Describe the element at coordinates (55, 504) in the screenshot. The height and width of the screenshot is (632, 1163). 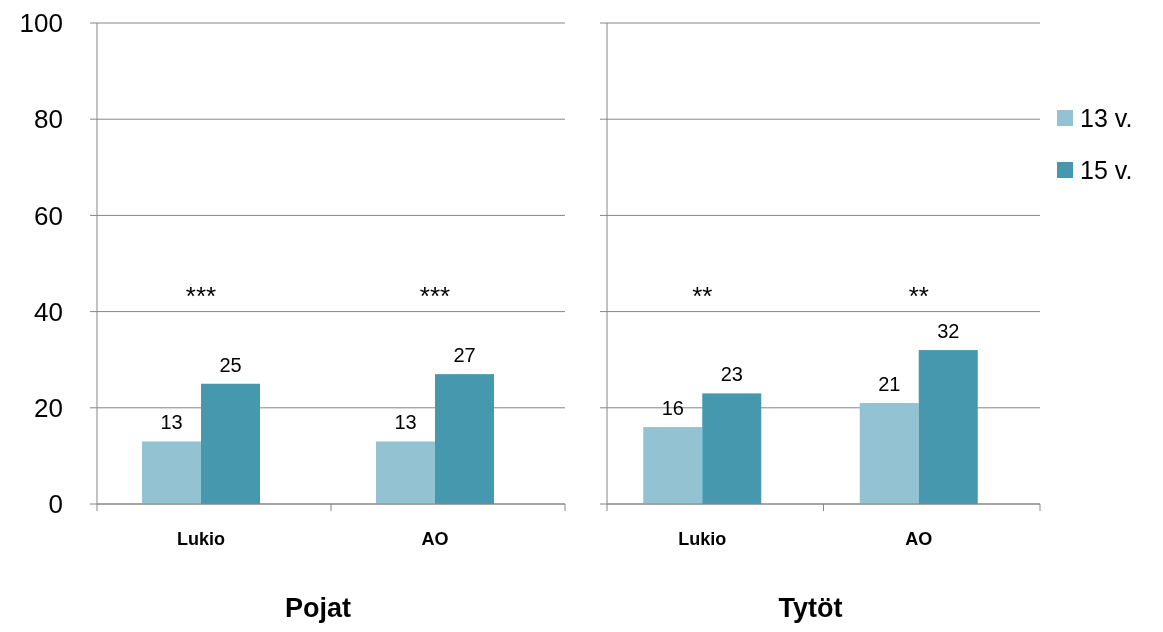
I see `y-tick-label: 0` at that location.